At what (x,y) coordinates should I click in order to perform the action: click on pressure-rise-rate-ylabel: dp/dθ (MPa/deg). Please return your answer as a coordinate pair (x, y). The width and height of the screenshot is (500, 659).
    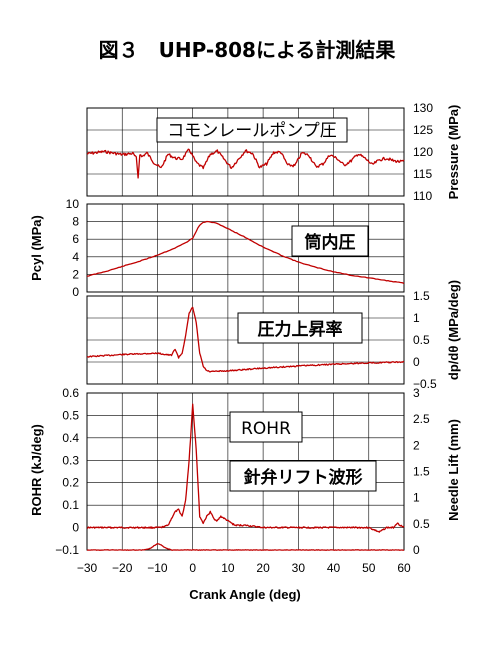
    Looking at the image, I should click on (453, 330).